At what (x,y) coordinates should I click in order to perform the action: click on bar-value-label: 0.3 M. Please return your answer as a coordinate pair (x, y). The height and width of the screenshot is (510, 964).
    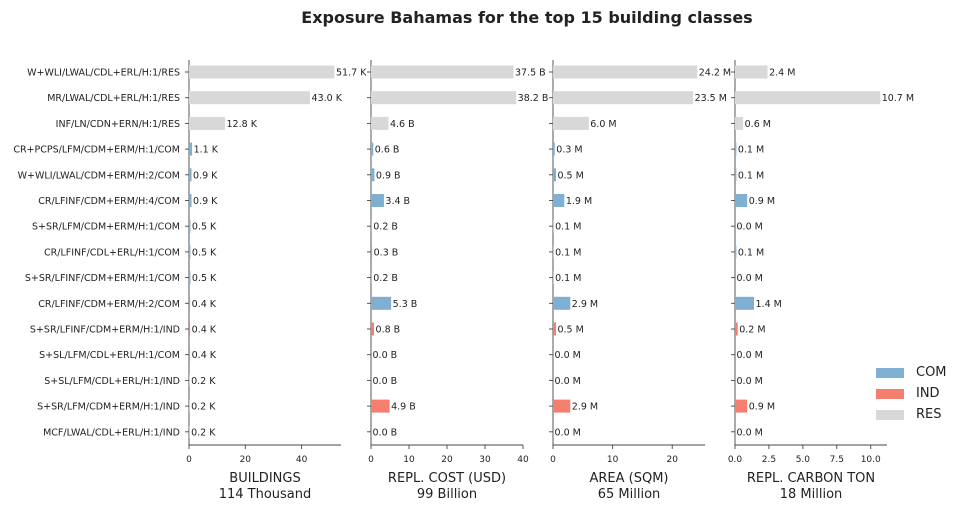
    Looking at the image, I should click on (569, 150).